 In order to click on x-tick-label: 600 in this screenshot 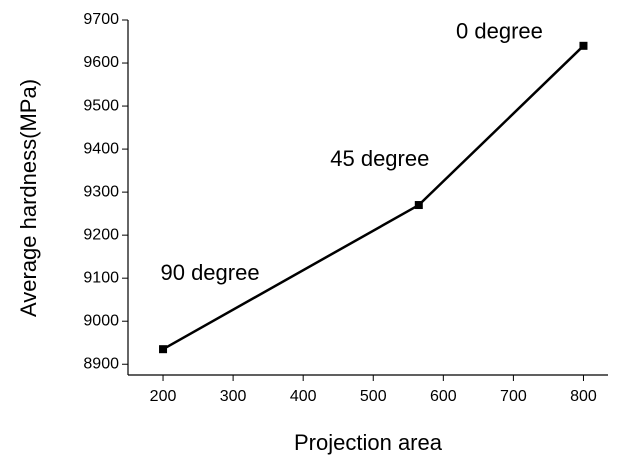, I will do `click(443, 396)`.